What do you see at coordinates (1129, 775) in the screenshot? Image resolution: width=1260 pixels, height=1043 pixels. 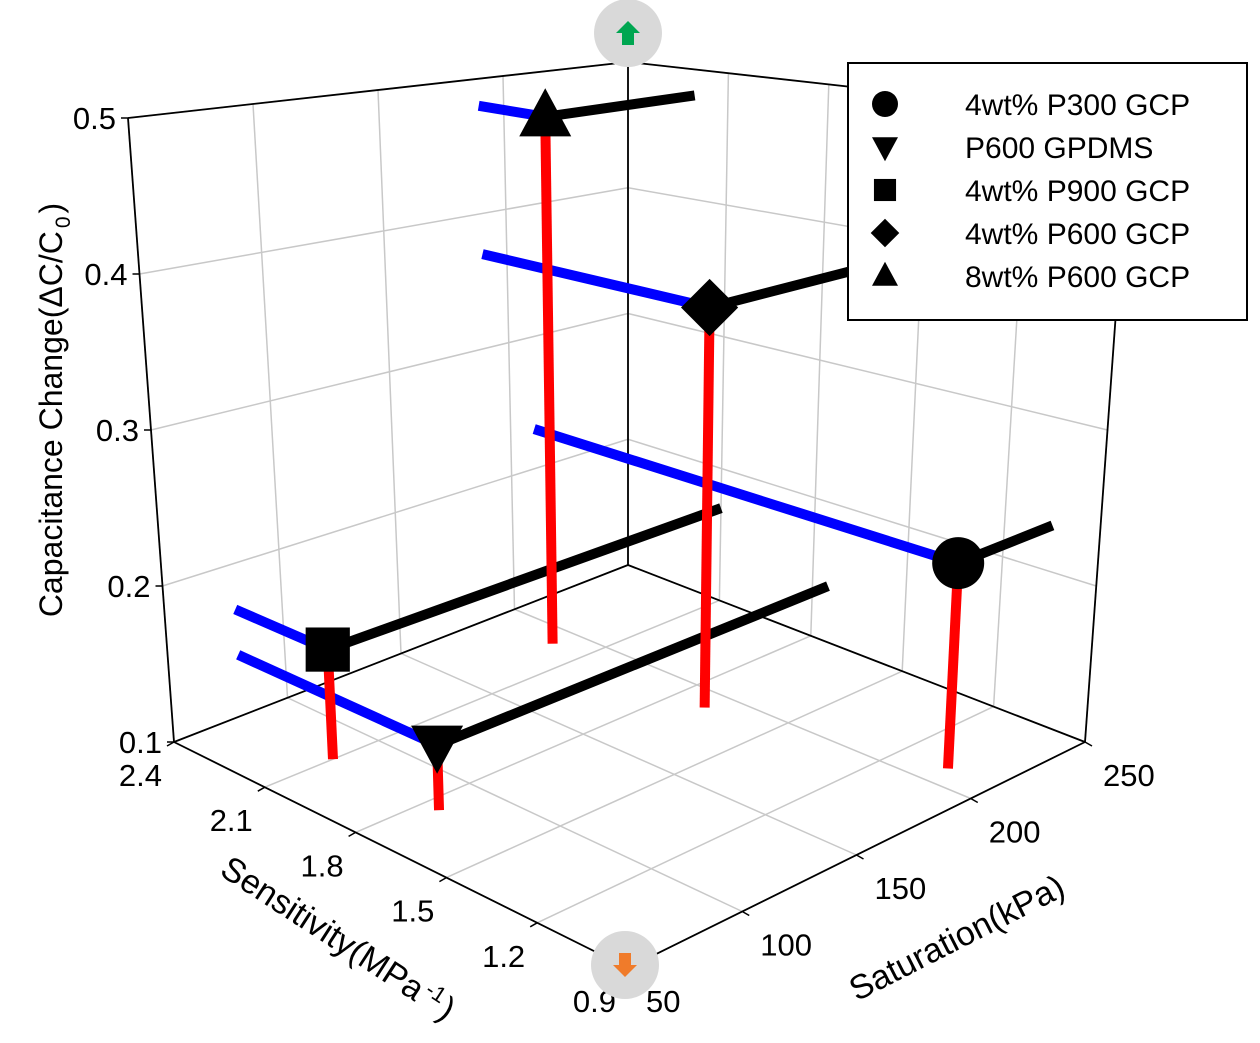 I see `y-tick-label: 250` at bounding box center [1129, 775].